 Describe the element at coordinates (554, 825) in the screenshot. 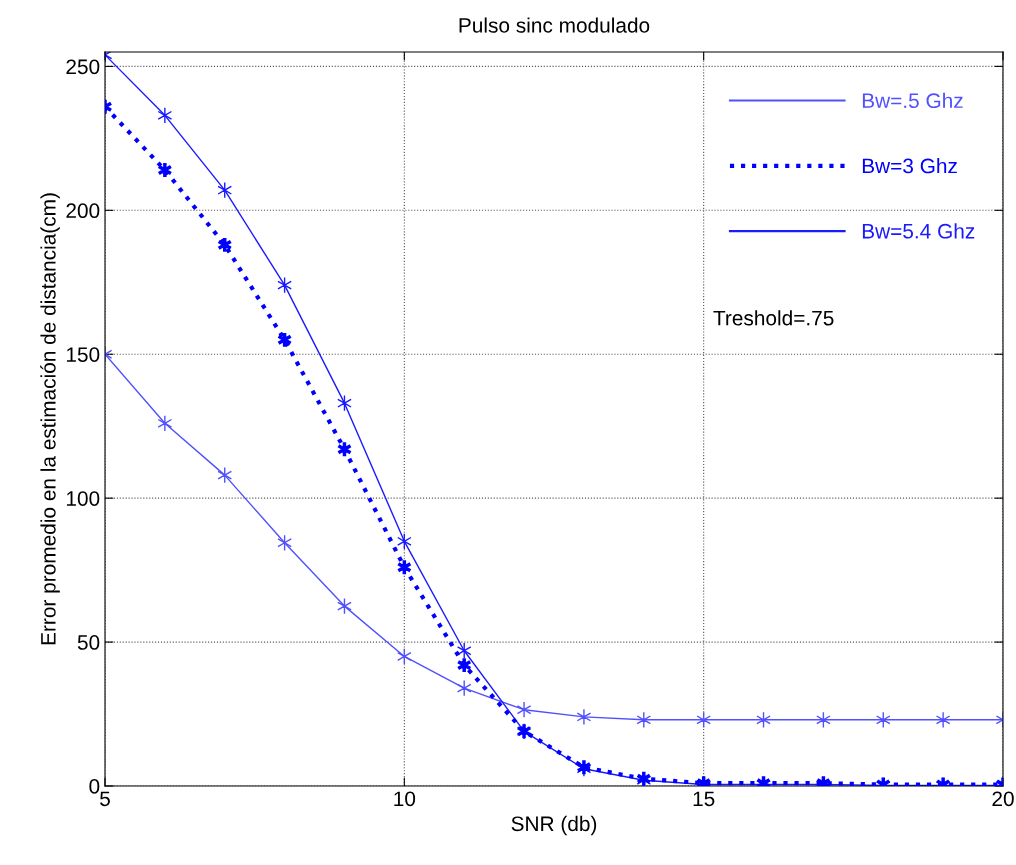

I see `x-axis-title: SNR (db)` at that location.